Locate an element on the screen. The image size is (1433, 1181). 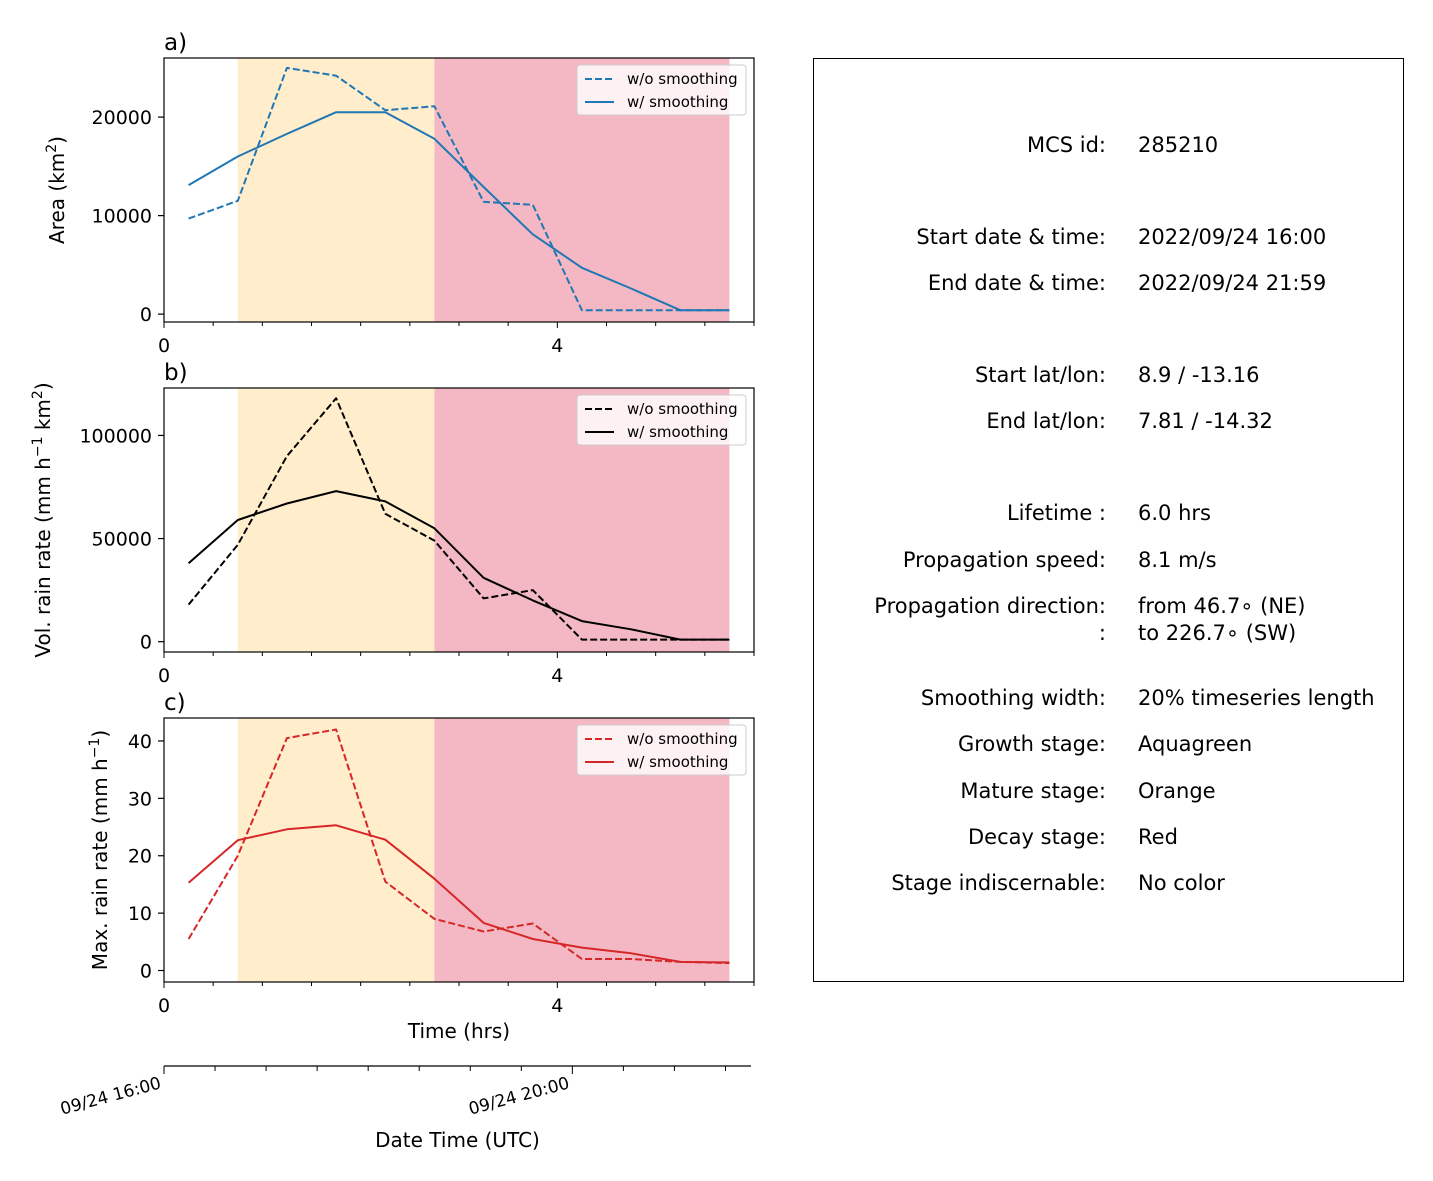
info-value: from 46.7∘ (NE) is located at coordinates (1222, 606).